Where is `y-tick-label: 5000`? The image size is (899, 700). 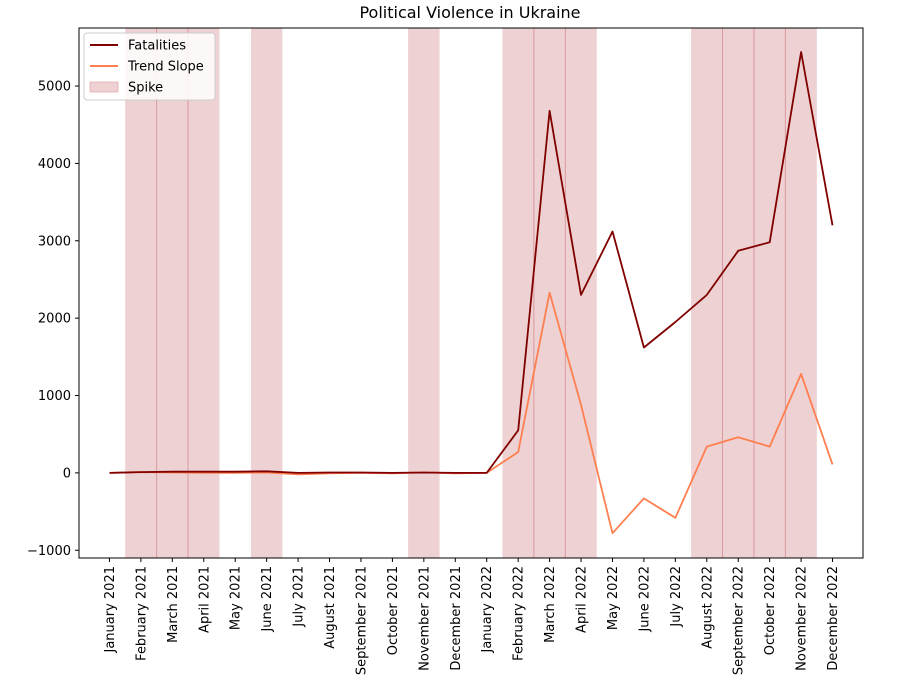 y-tick-label: 5000 is located at coordinates (54, 87).